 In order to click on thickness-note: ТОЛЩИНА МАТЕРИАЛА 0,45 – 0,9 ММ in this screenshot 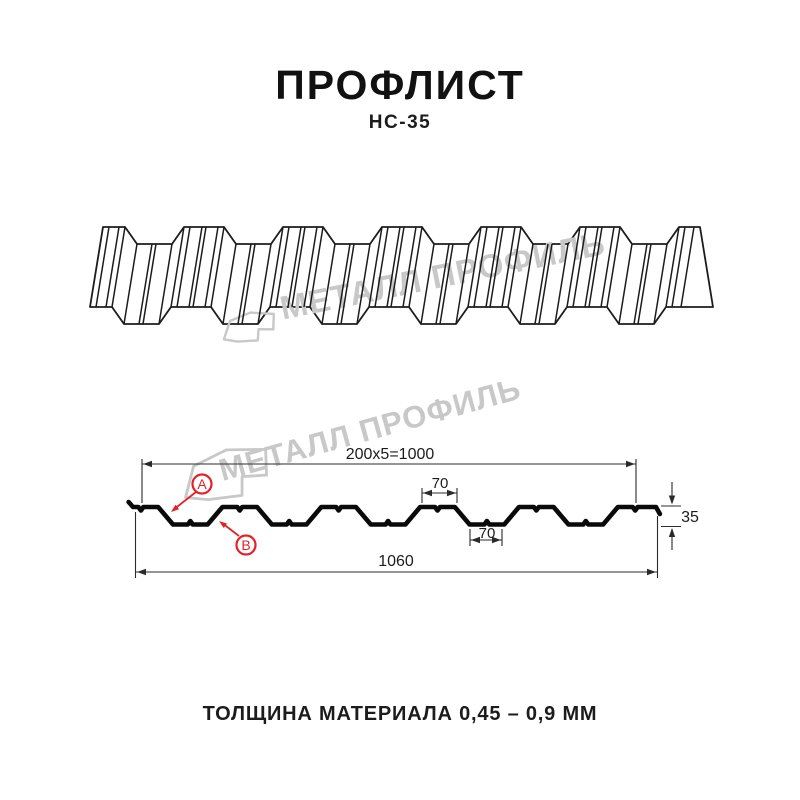, I will do `click(400, 714)`.